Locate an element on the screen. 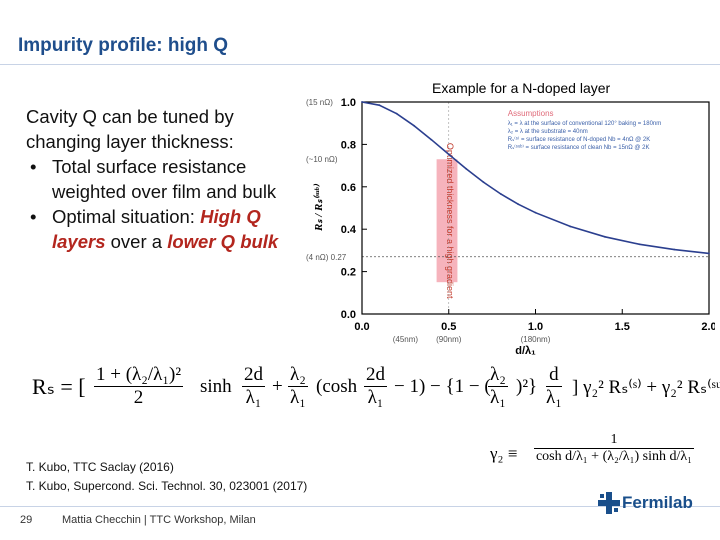 Image resolution: width=720 pixels, height=540 pixels. footer-divider is located at coordinates (360, 506).